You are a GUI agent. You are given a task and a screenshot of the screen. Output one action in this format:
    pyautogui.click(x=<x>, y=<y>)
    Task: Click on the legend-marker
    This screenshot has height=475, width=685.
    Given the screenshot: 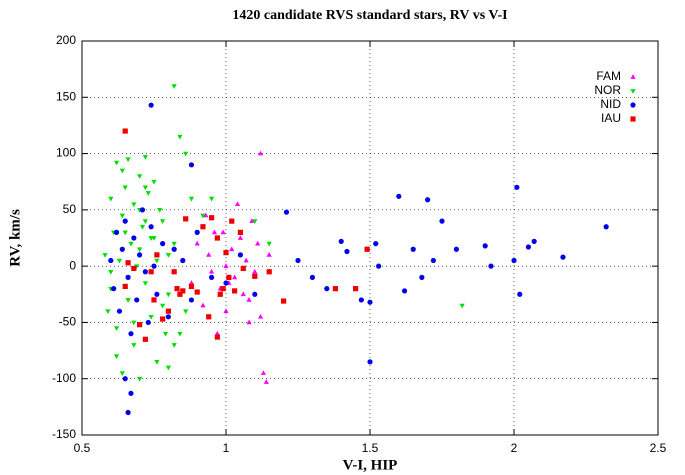 What is the action you would take?
    pyautogui.click(x=633, y=105)
    